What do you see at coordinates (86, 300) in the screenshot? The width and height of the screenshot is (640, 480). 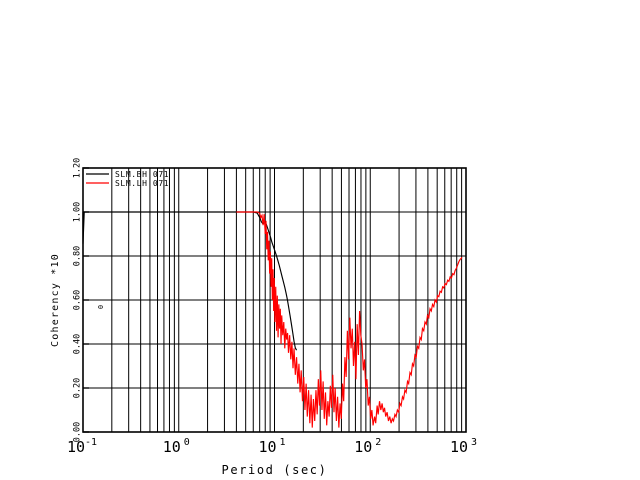 I see `tick-marks` at bounding box center [86, 300].